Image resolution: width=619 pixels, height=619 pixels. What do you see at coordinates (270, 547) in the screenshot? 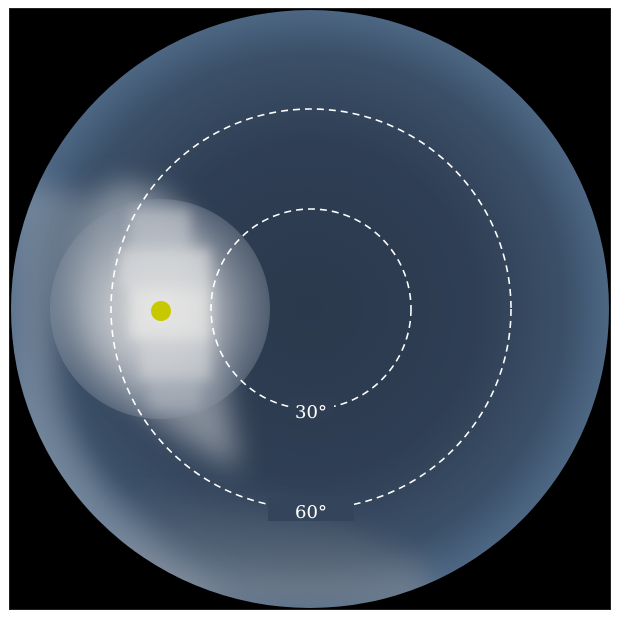
I see `lower-haze` at bounding box center [270, 547].